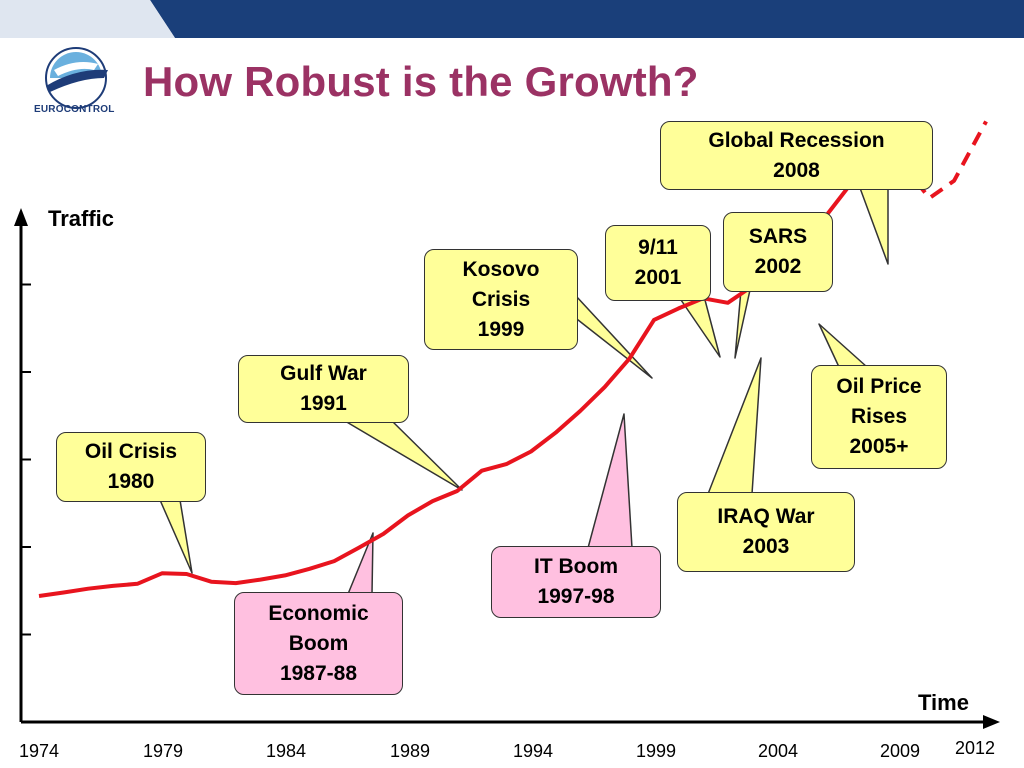  What do you see at coordinates (879, 446) in the screenshot?
I see `callout-line: 2005+` at bounding box center [879, 446].